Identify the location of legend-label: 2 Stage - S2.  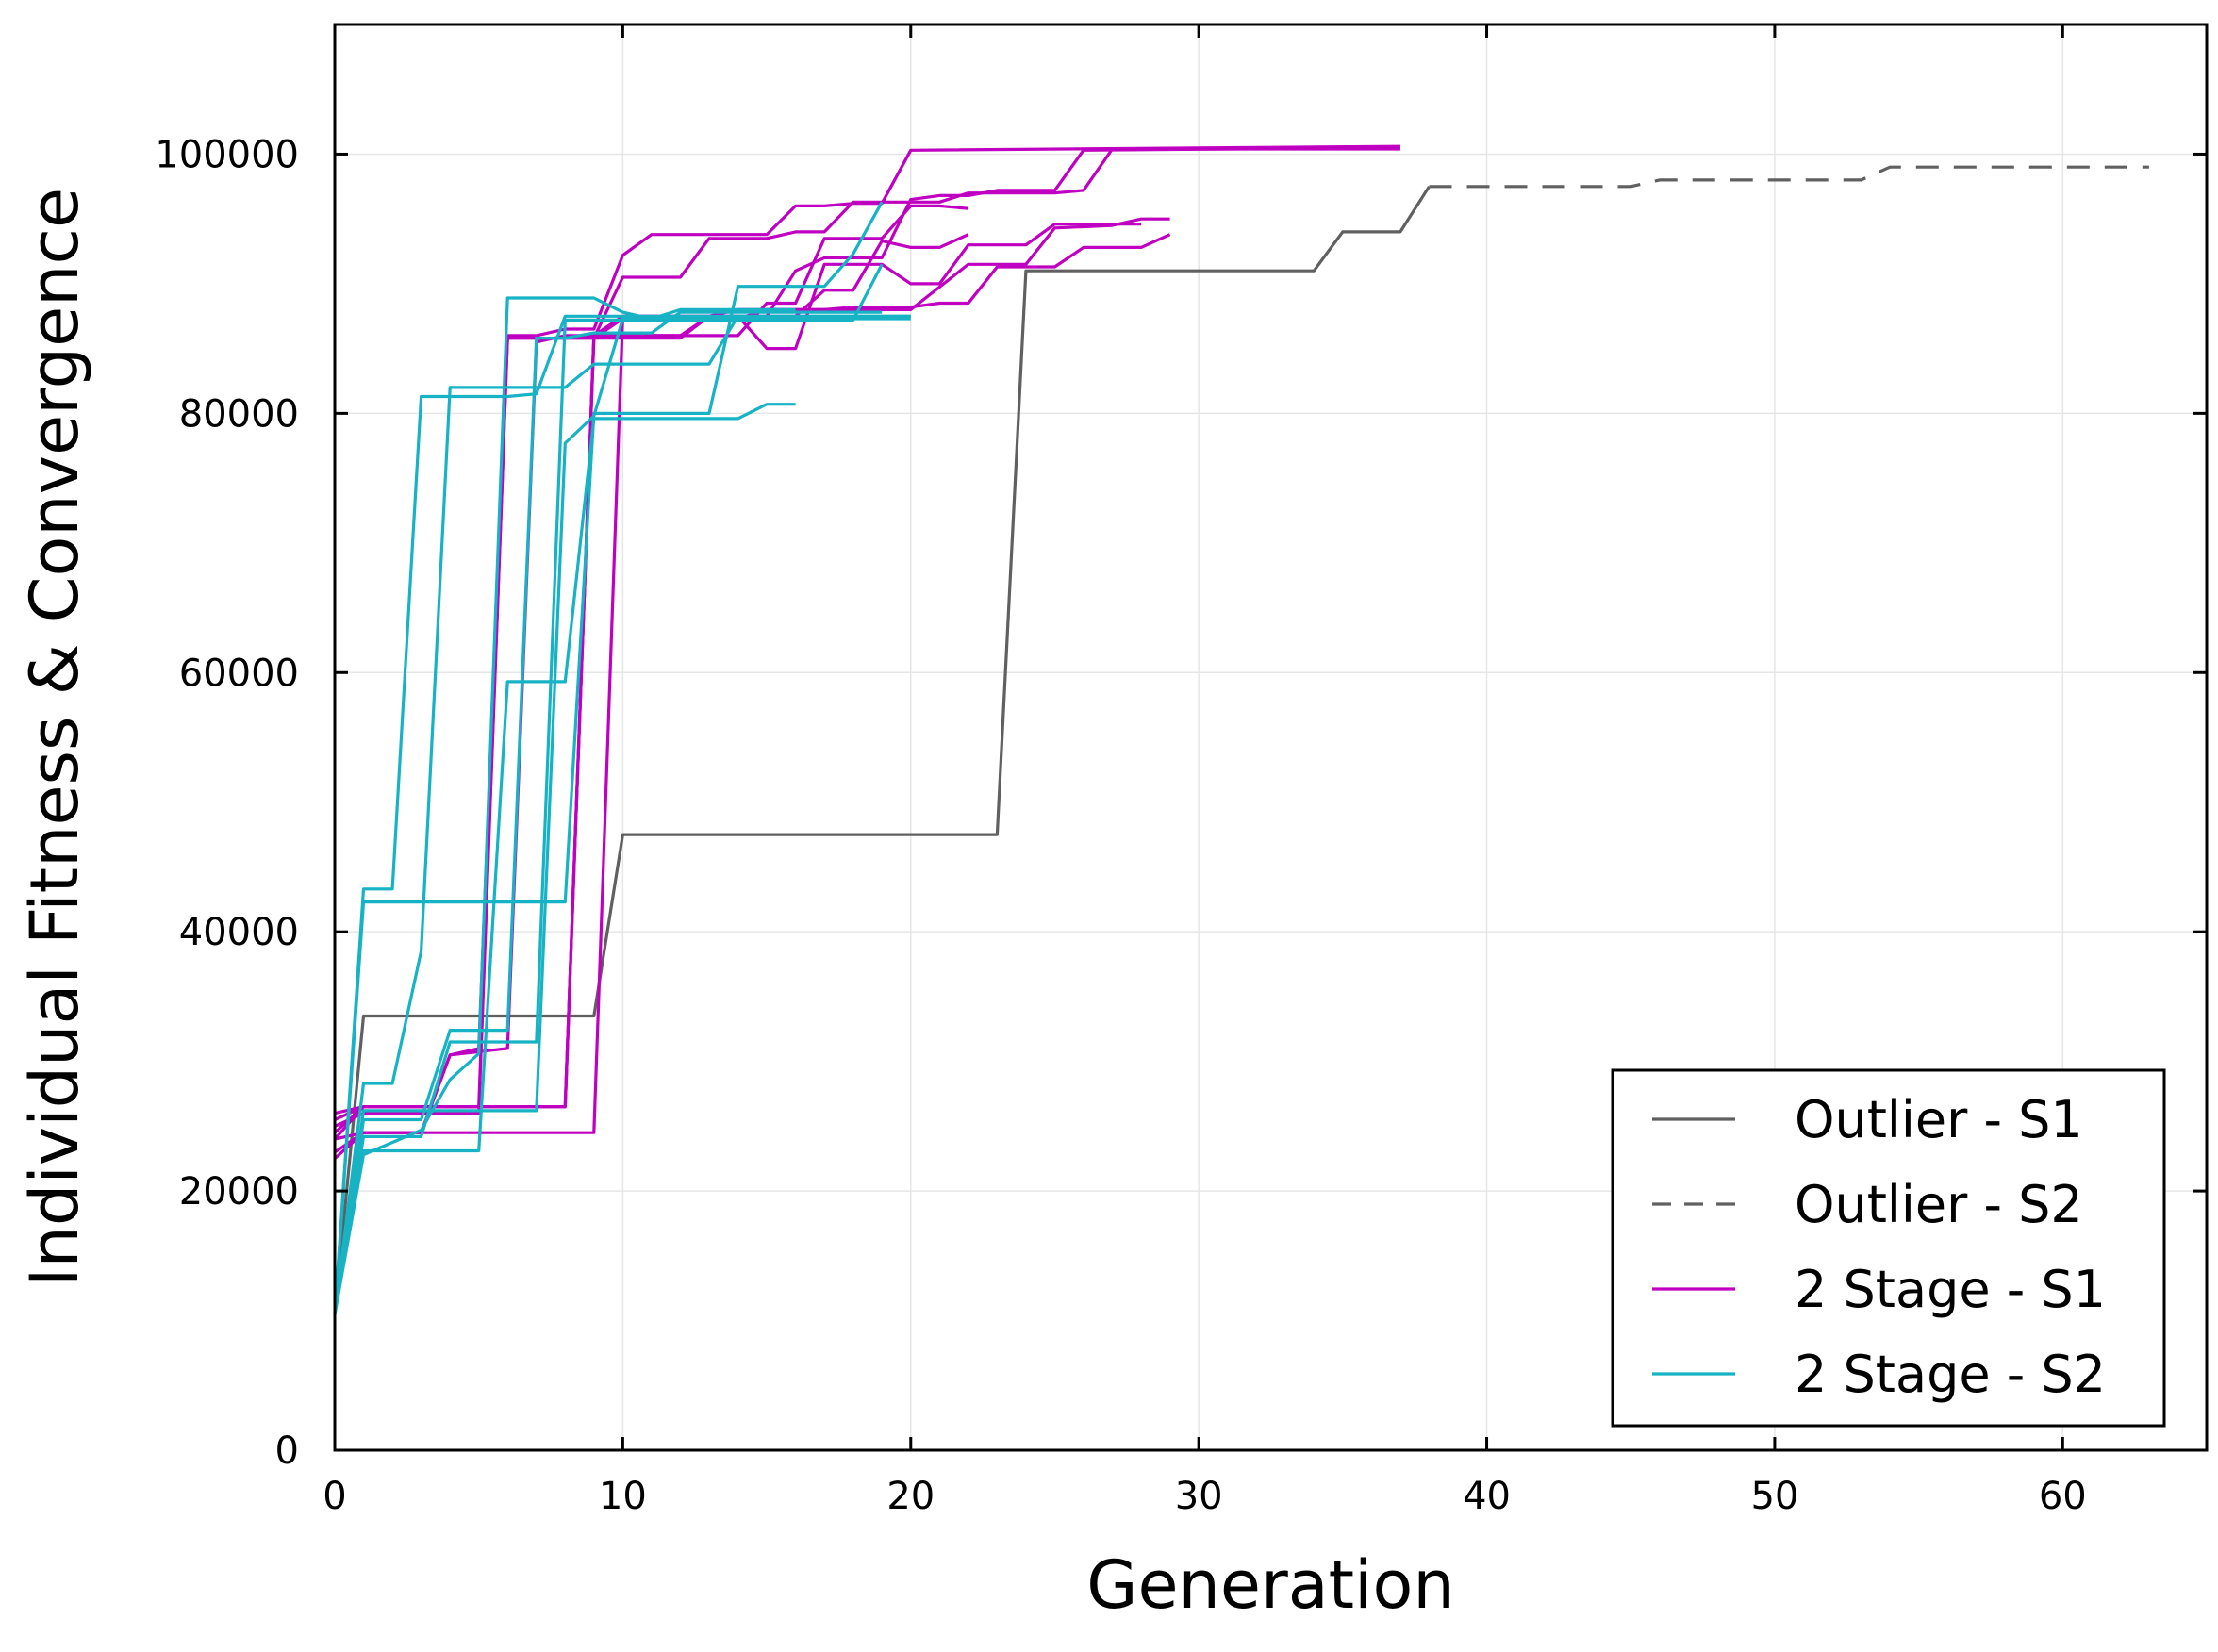
(1950, 1374).